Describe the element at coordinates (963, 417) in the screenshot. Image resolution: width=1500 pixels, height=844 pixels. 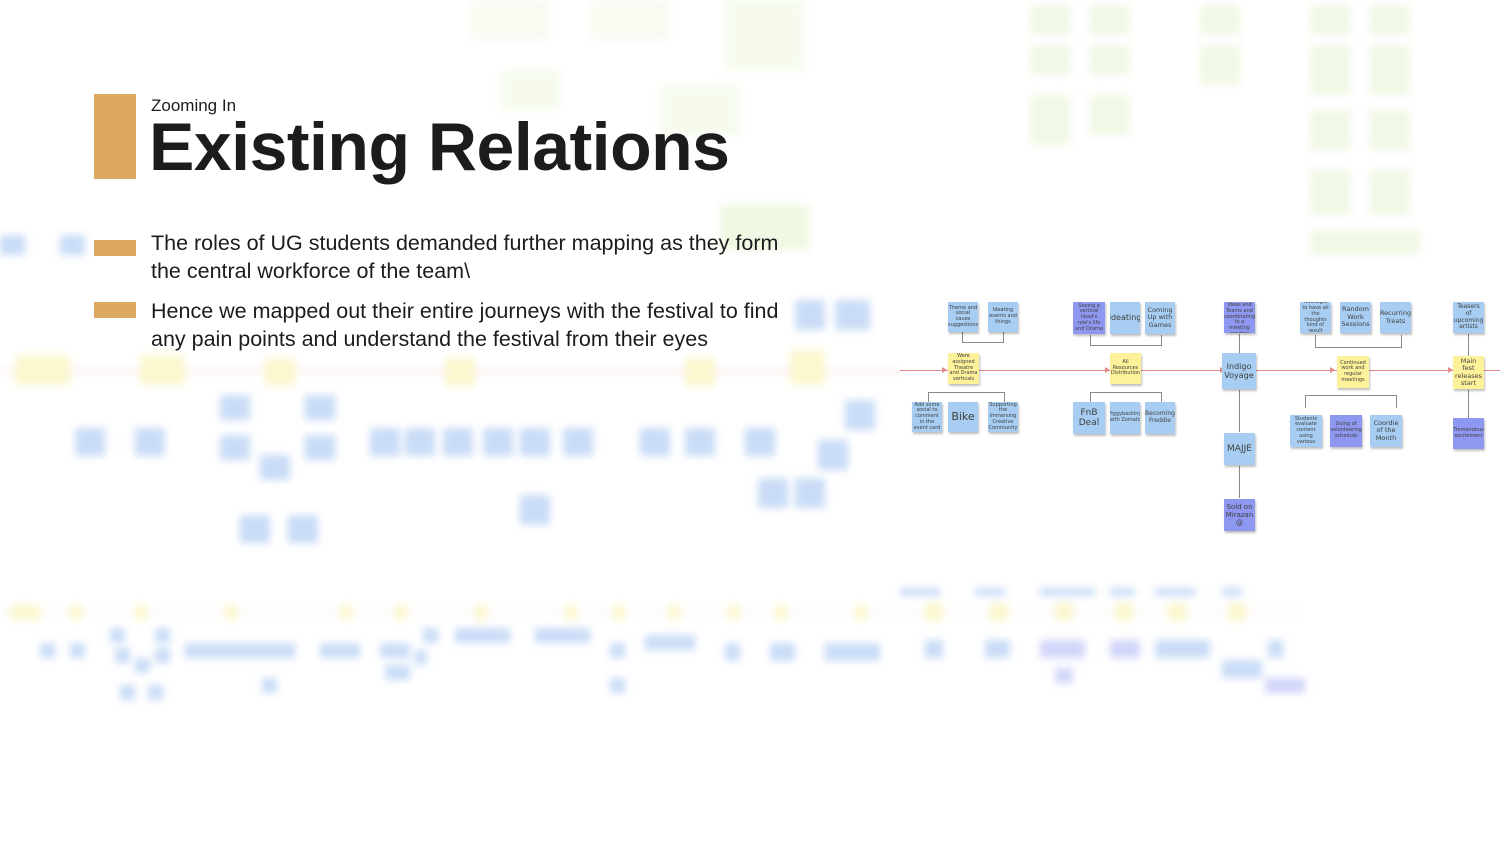
I see `sticky-note: Bike` at that location.